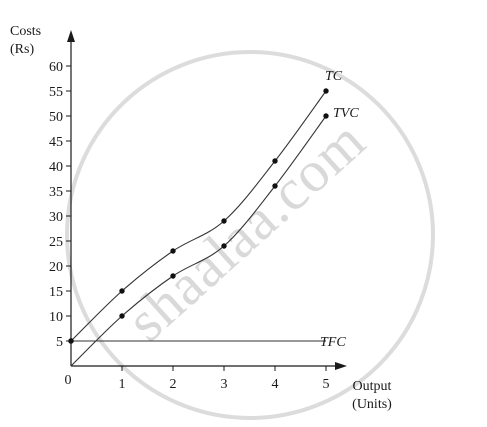 The height and width of the screenshot is (427, 487). Describe the element at coordinates (71, 36) in the screenshot. I see `y-axis-arrow` at that location.